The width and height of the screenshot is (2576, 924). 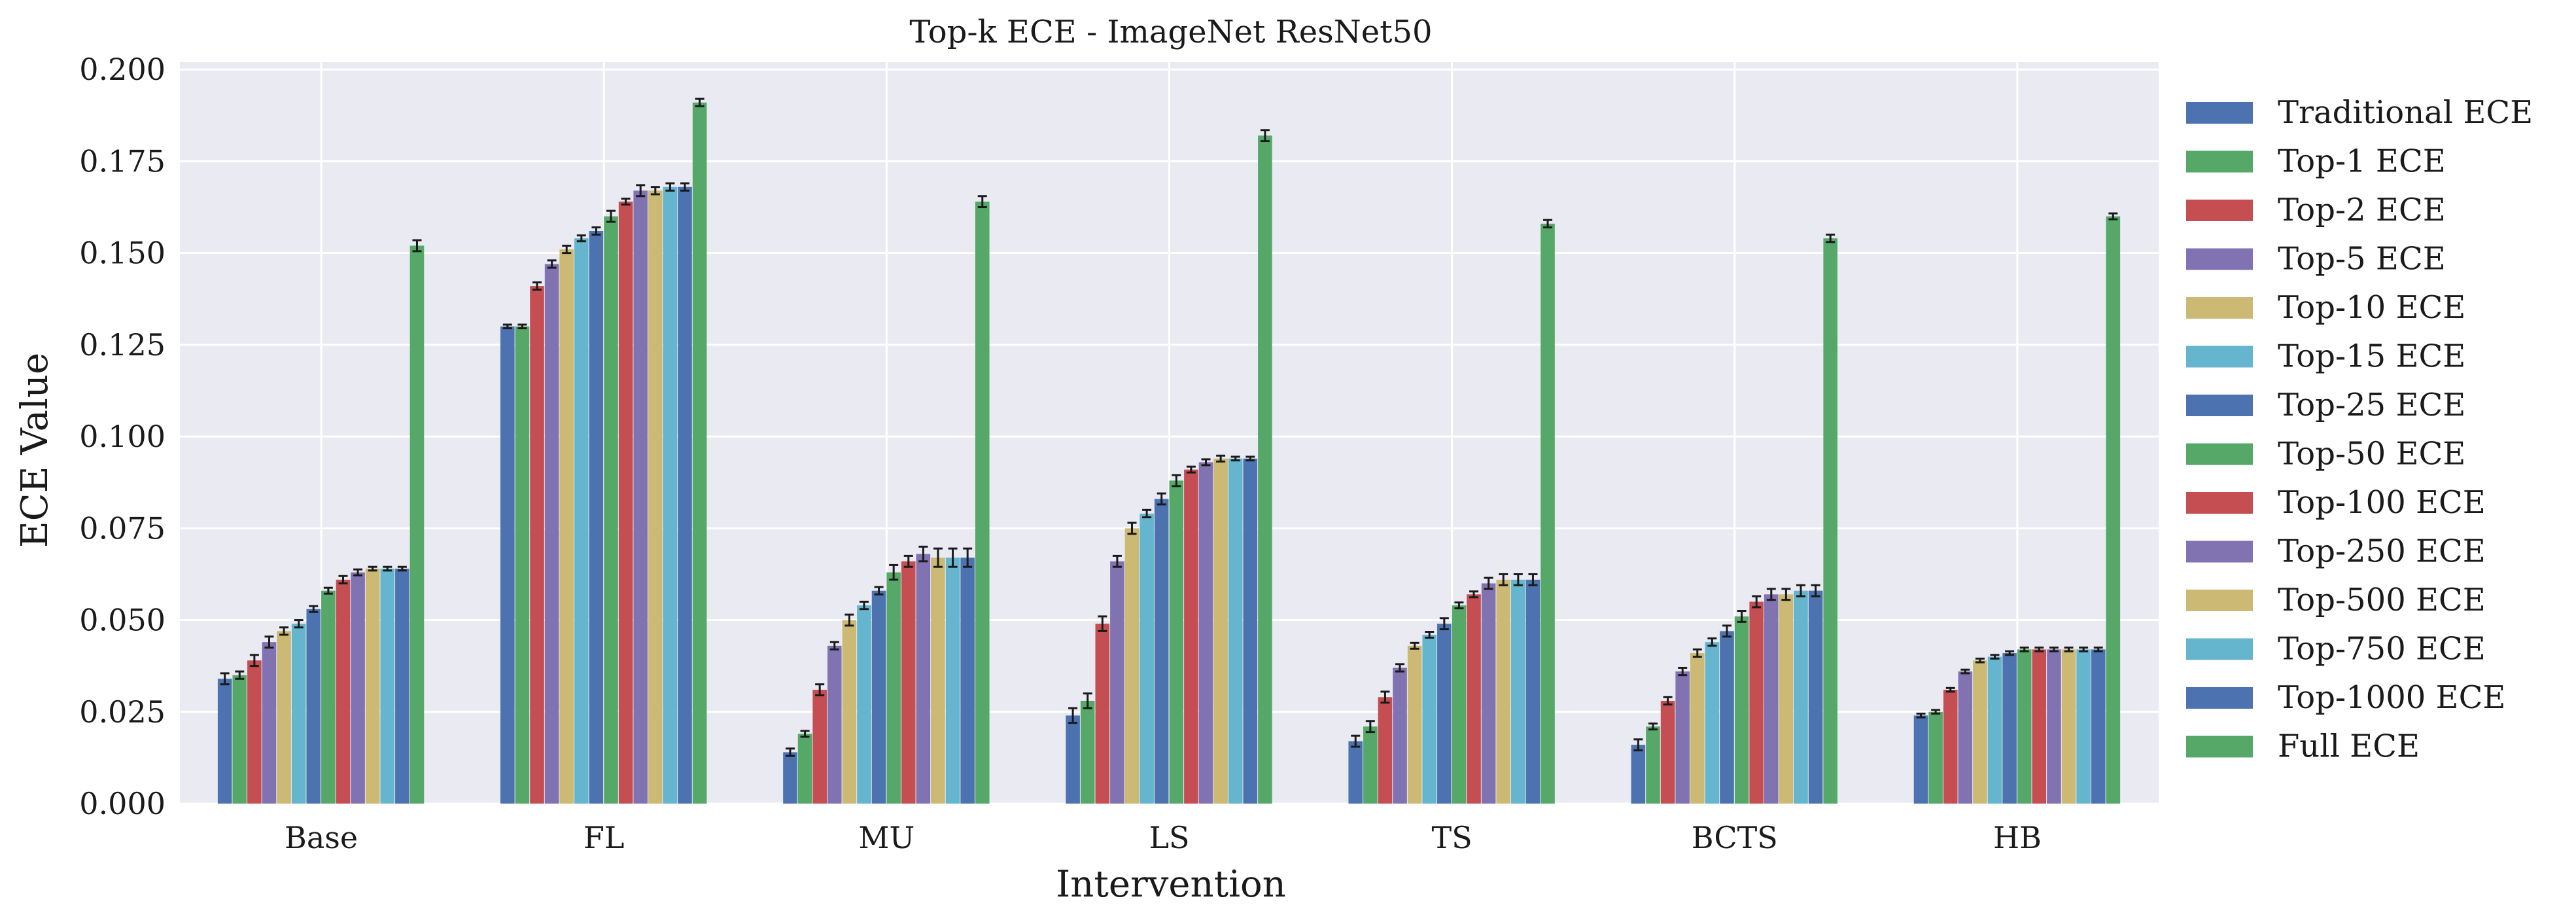 What do you see at coordinates (2325, 308) in the screenshot?
I see `legend-item: Top-10 ECE` at bounding box center [2325, 308].